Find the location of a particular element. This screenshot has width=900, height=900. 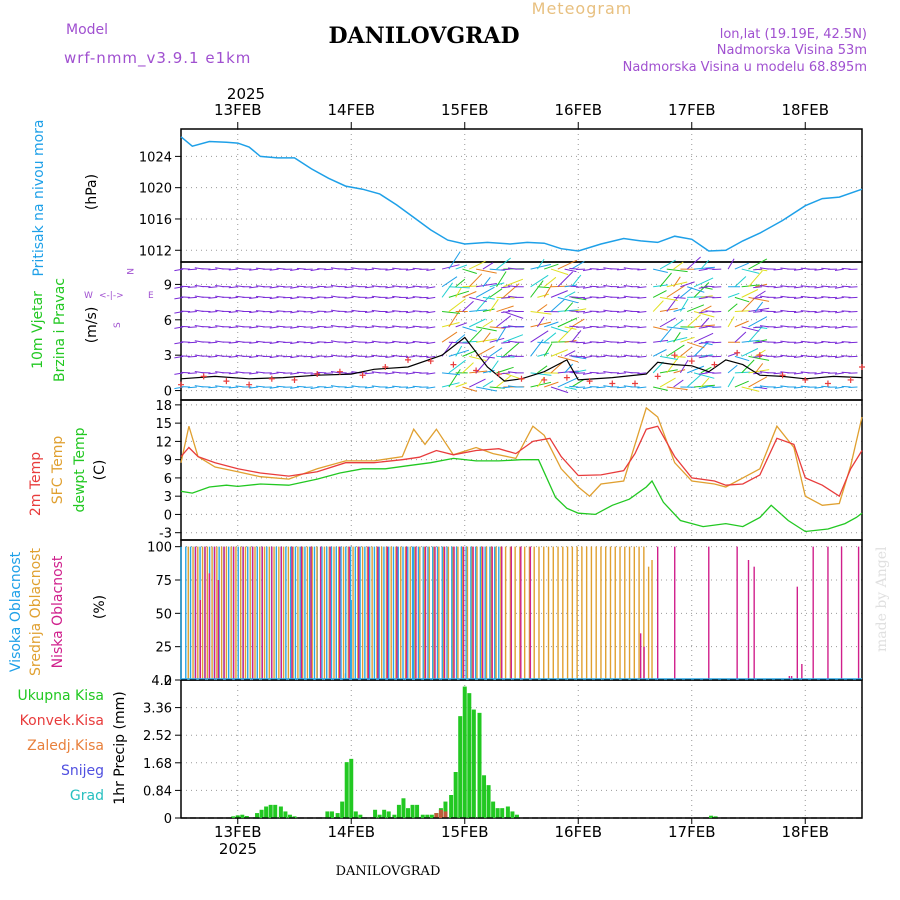

cloud-mid-title: Srednja Oblacnost is located at coordinates (36, 612).